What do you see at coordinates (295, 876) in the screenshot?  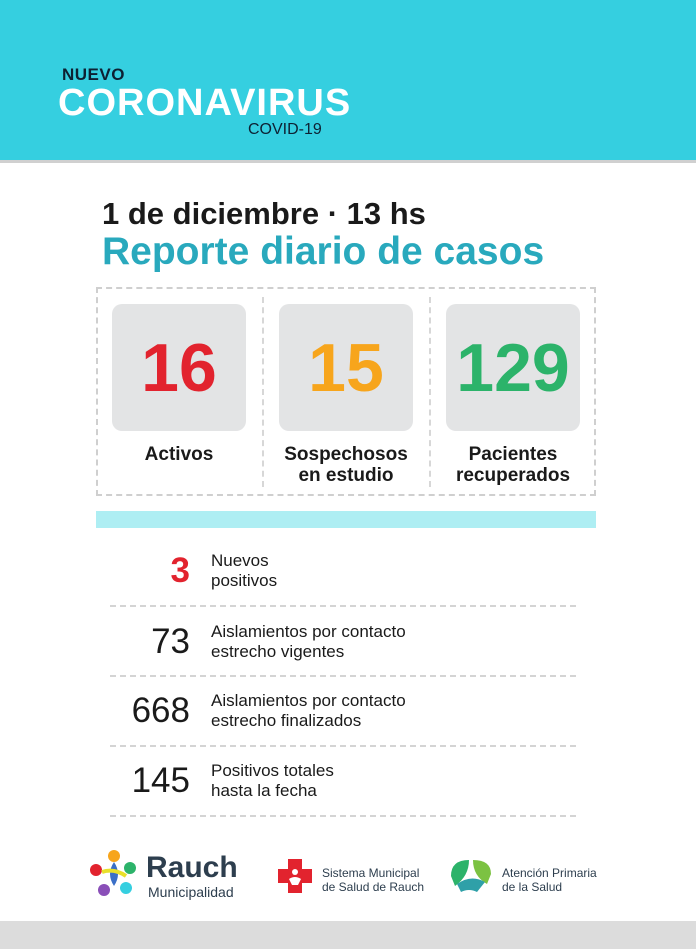 I see `health-cross-icon` at bounding box center [295, 876].